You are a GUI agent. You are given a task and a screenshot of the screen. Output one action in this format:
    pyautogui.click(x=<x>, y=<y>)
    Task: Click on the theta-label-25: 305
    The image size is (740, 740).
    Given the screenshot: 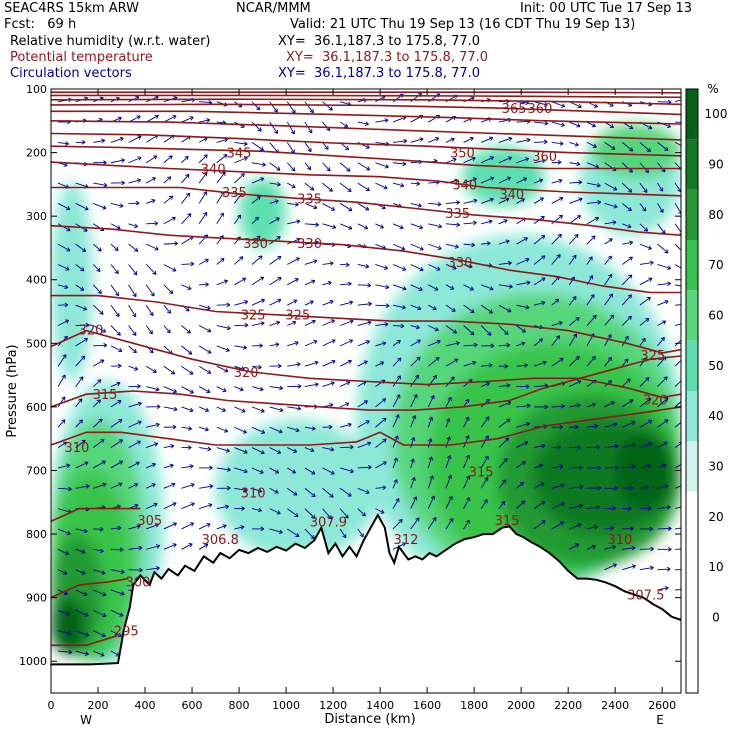 What is the action you would take?
    pyautogui.click(x=149, y=521)
    